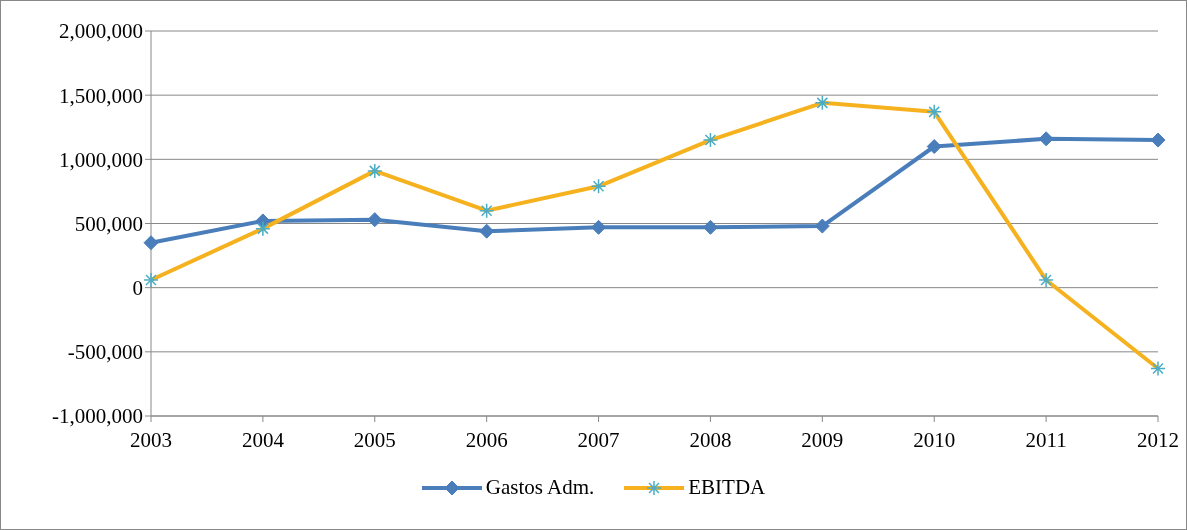 Image resolution: width=1187 pixels, height=530 pixels. I want to click on x-tick-label: 2009, so click(822, 439).